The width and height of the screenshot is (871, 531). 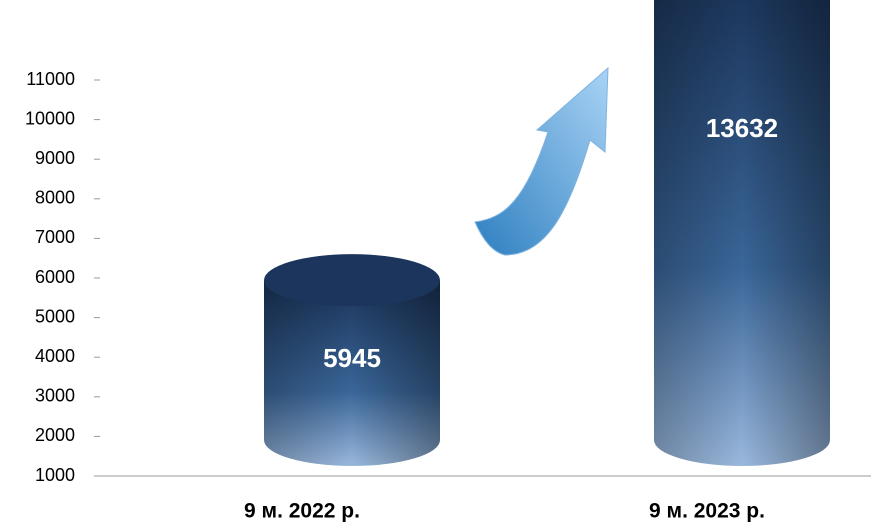 What do you see at coordinates (541, 161) in the screenshot?
I see `growth-arrow` at bounding box center [541, 161].